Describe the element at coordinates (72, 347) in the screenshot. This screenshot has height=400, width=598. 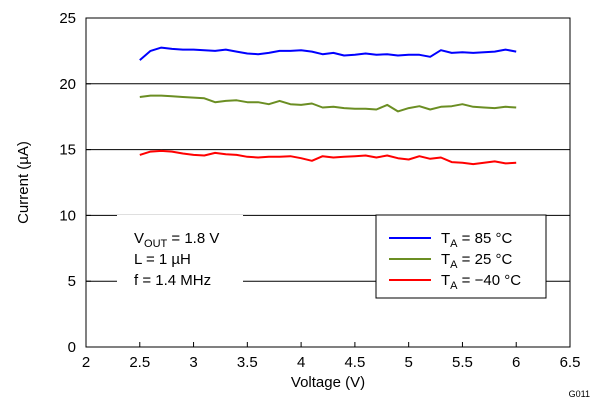
I see `y-tick-label: 0` at that location.